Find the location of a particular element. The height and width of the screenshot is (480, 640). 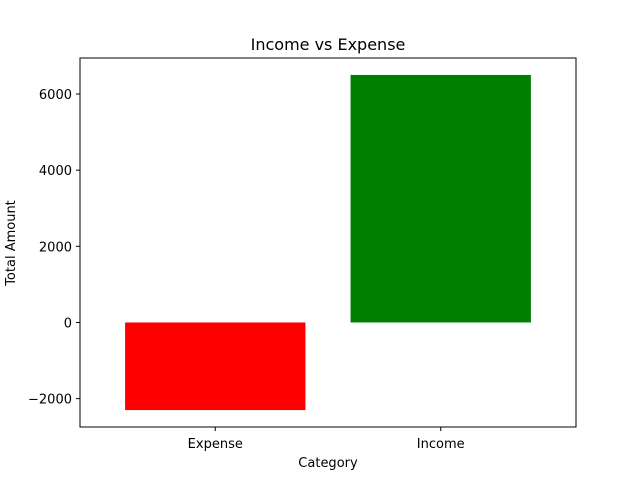

y-tick-label: 4000 is located at coordinates (55, 171).